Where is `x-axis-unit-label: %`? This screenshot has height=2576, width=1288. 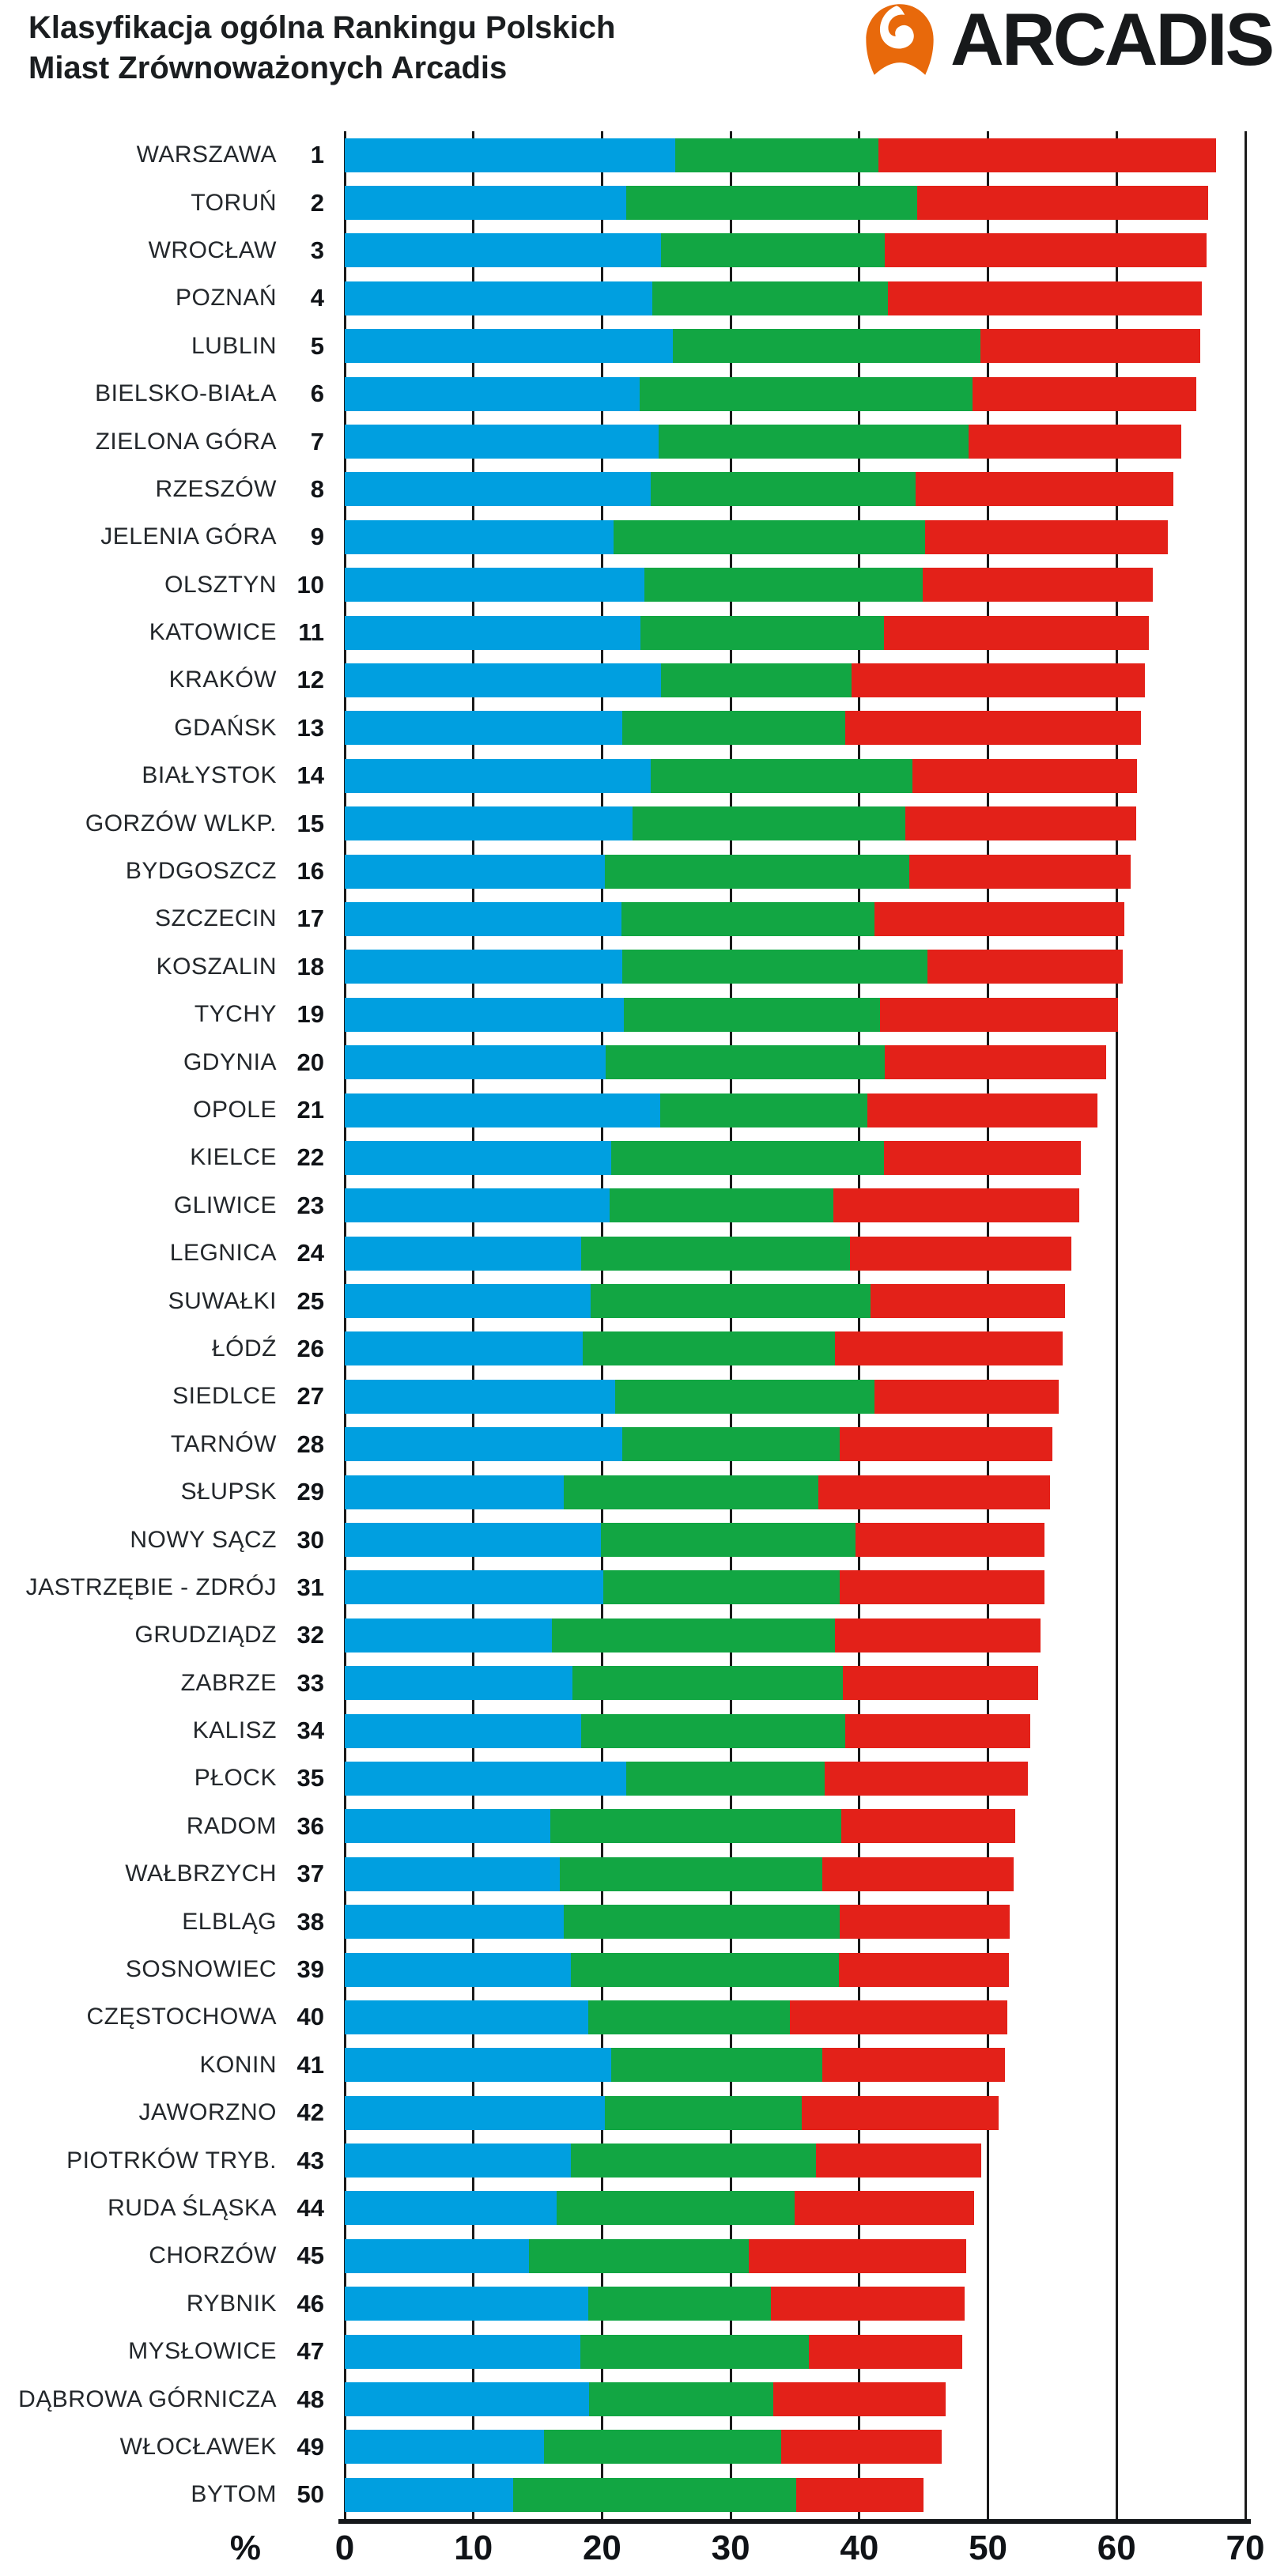
x-axis-unit-label: % is located at coordinates (245, 2548).